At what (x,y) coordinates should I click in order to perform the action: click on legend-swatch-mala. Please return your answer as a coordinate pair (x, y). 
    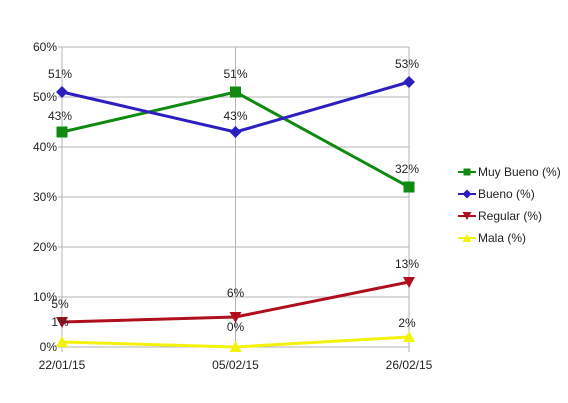
    Looking at the image, I should click on (467, 238).